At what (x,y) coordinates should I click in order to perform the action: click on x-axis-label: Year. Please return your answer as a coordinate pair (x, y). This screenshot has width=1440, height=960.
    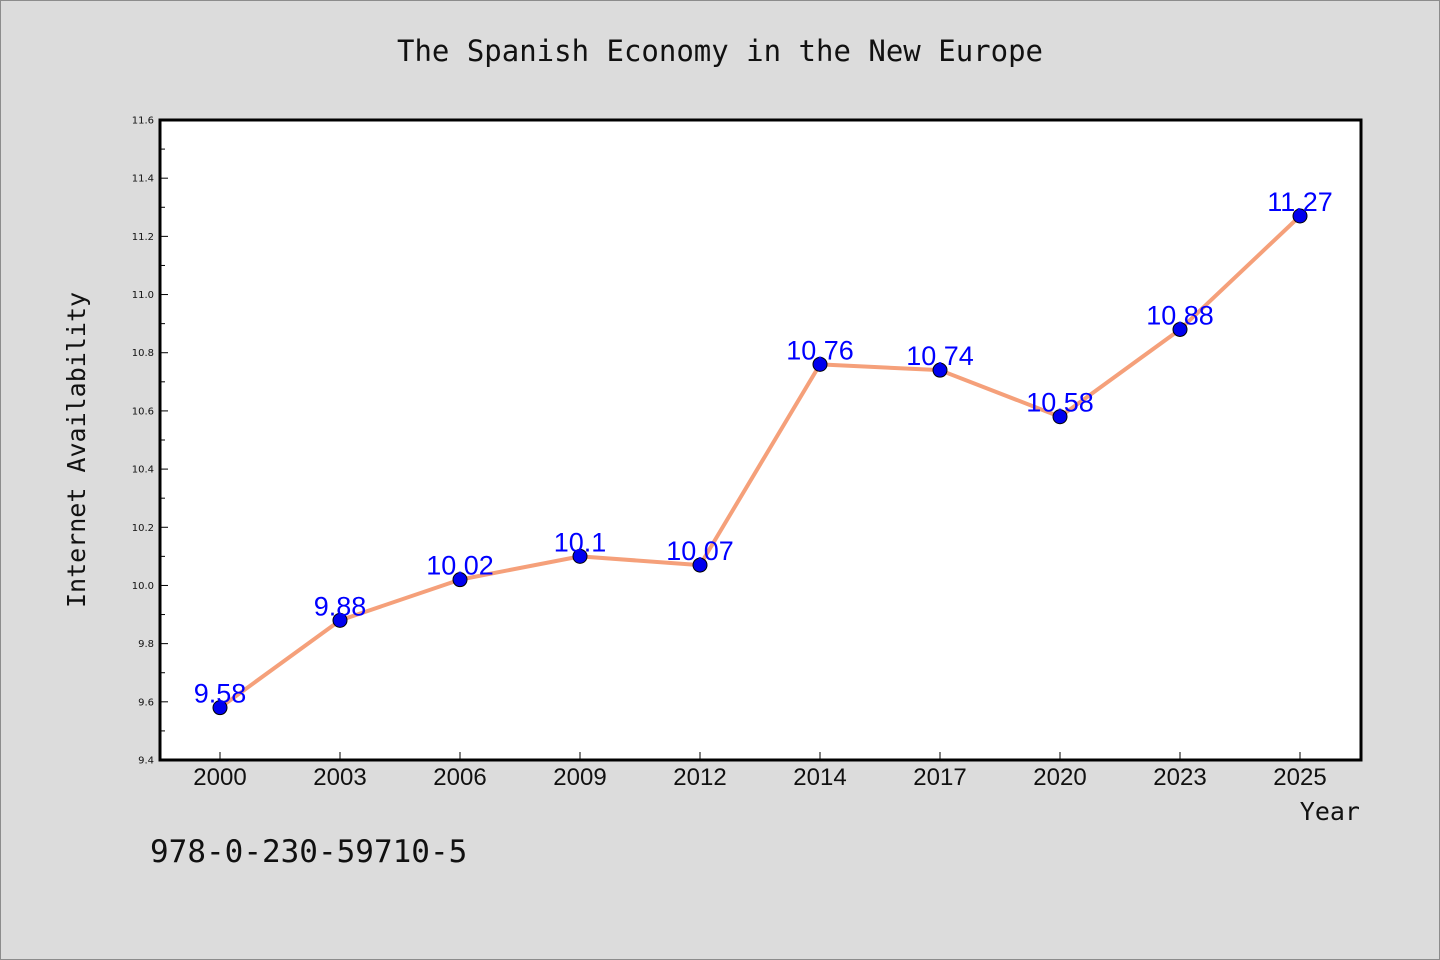
    Looking at the image, I should click on (1330, 811).